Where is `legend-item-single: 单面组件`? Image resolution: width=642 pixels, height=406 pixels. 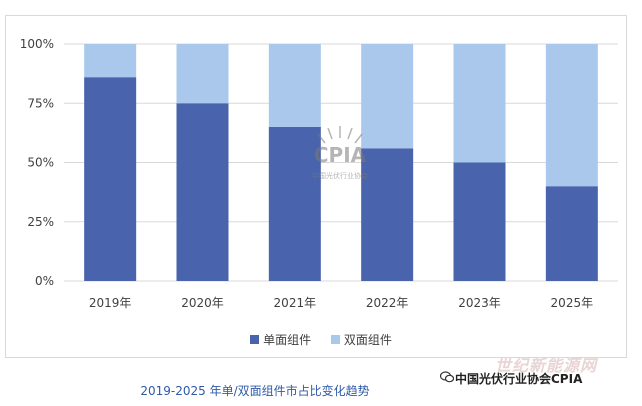
legend-item-single: 单面组件 is located at coordinates (280, 339).